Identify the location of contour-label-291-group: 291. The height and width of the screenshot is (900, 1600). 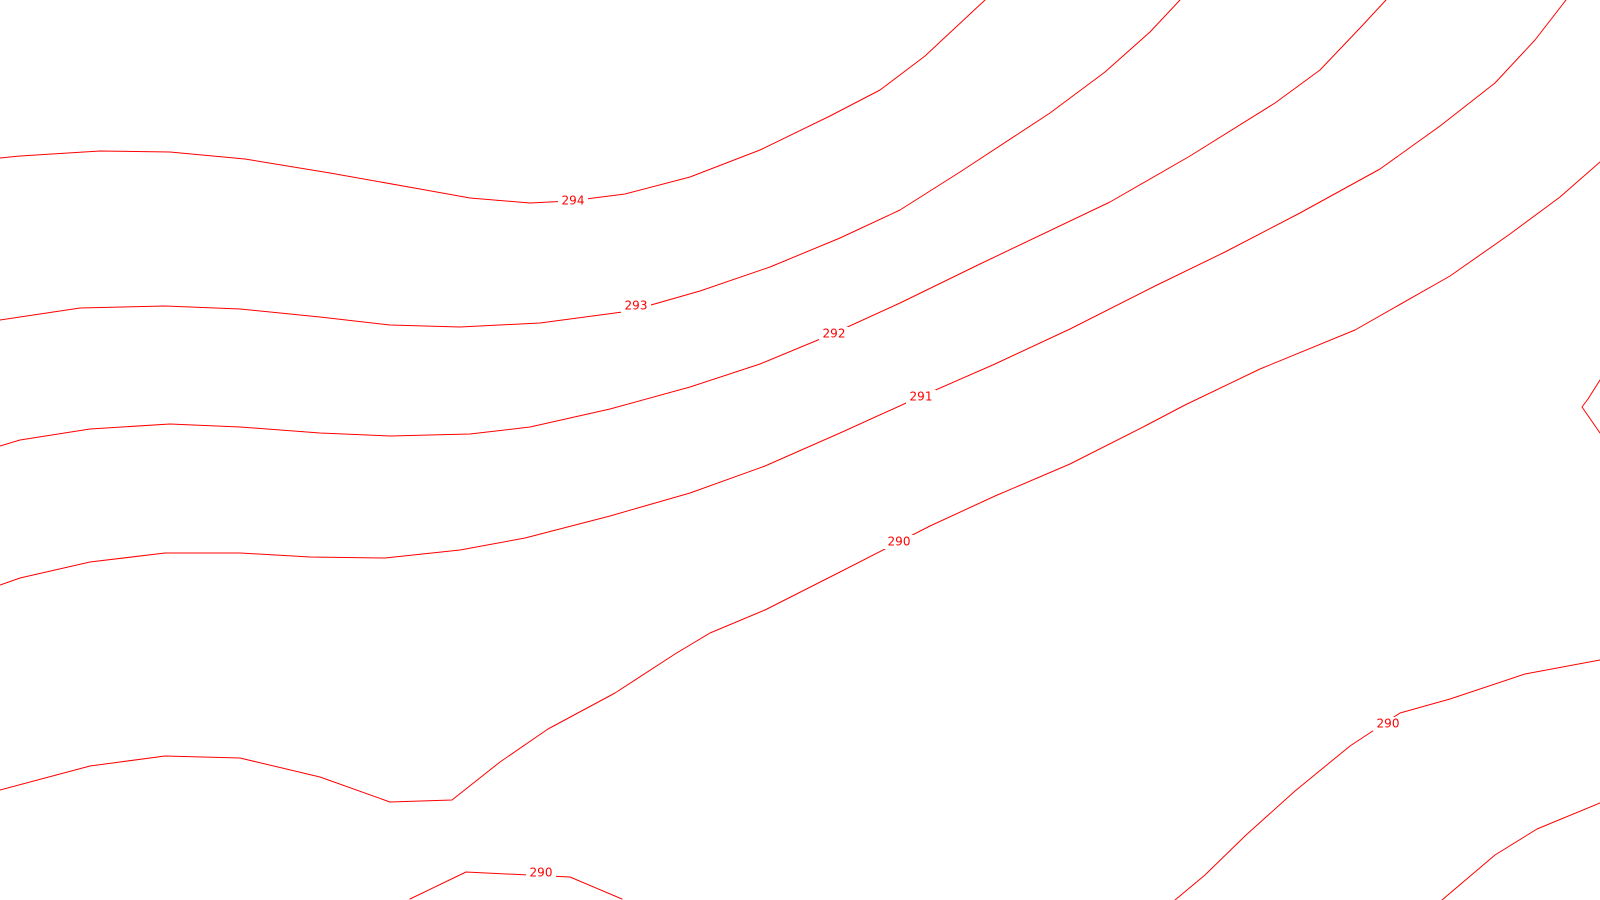
(921, 397).